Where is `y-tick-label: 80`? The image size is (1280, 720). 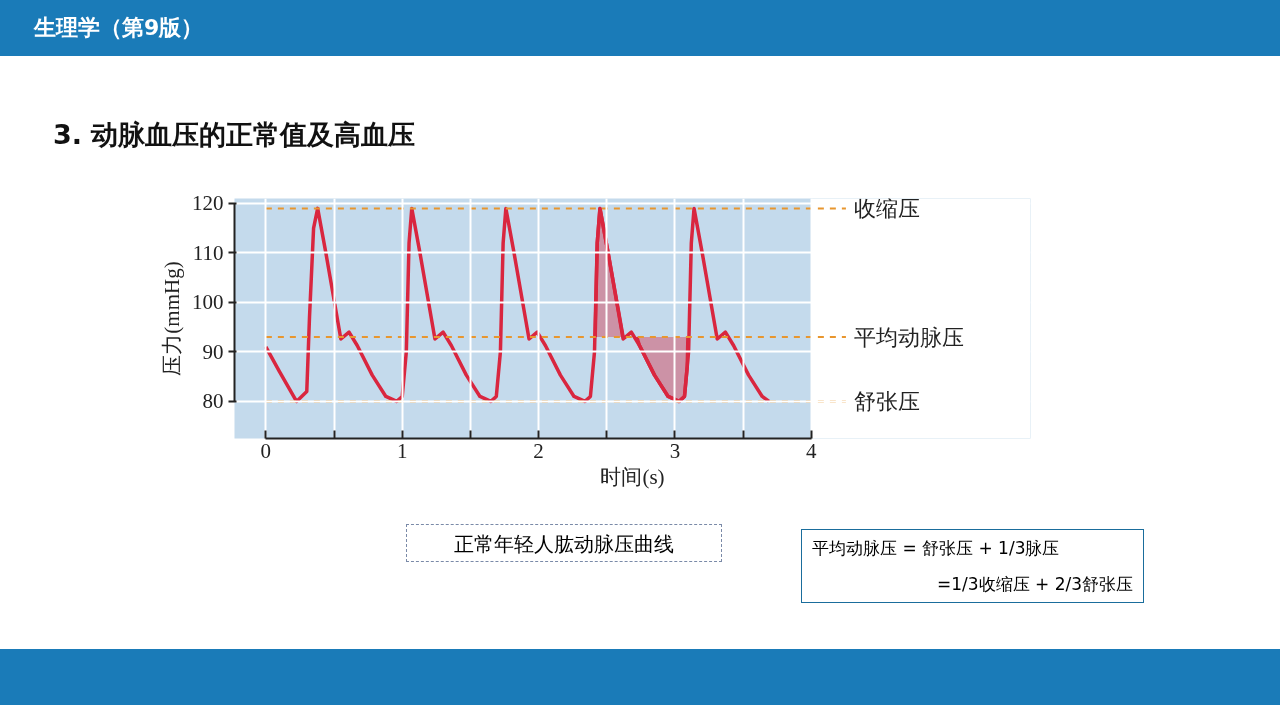
y-tick-label: 80 is located at coordinates (213, 401).